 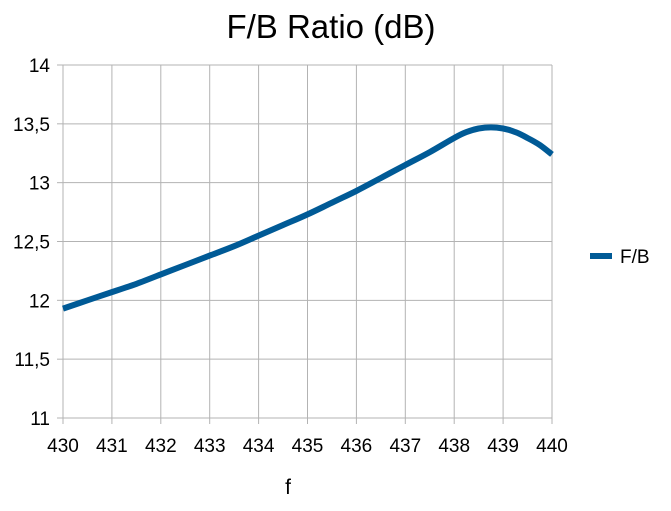 I want to click on x-tick-label: 437, so click(x=405, y=446).